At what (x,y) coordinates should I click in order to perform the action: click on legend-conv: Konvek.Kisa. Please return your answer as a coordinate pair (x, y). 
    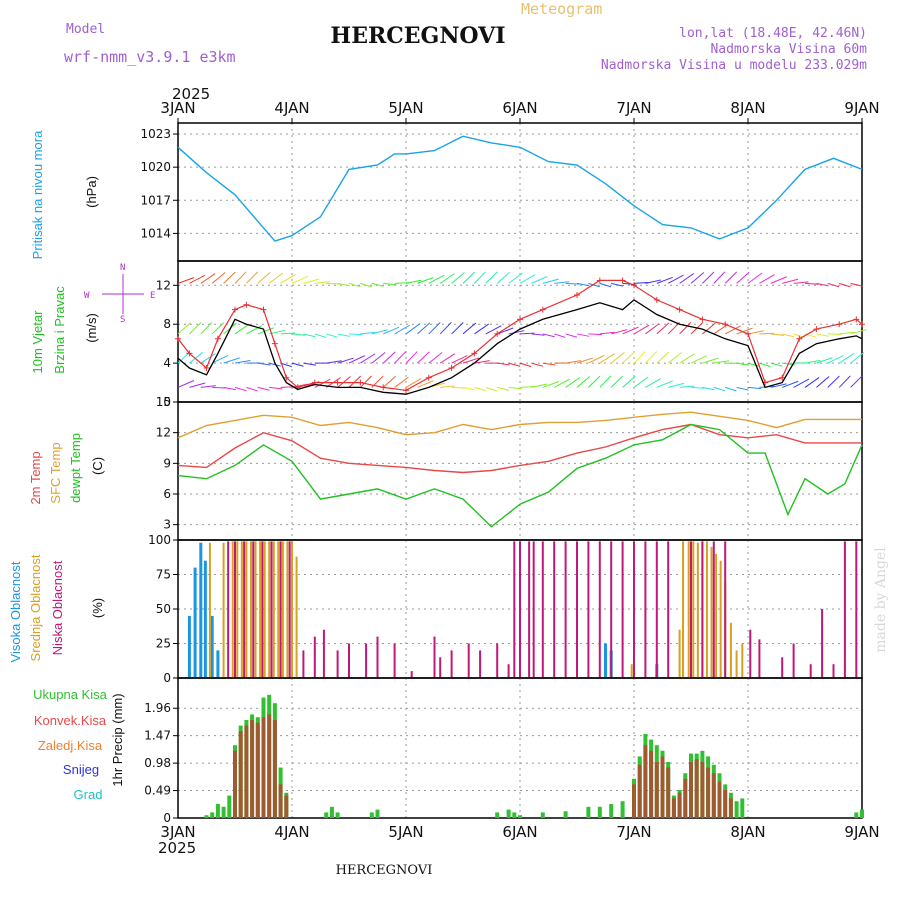
    Looking at the image, I should click on (70, 720).